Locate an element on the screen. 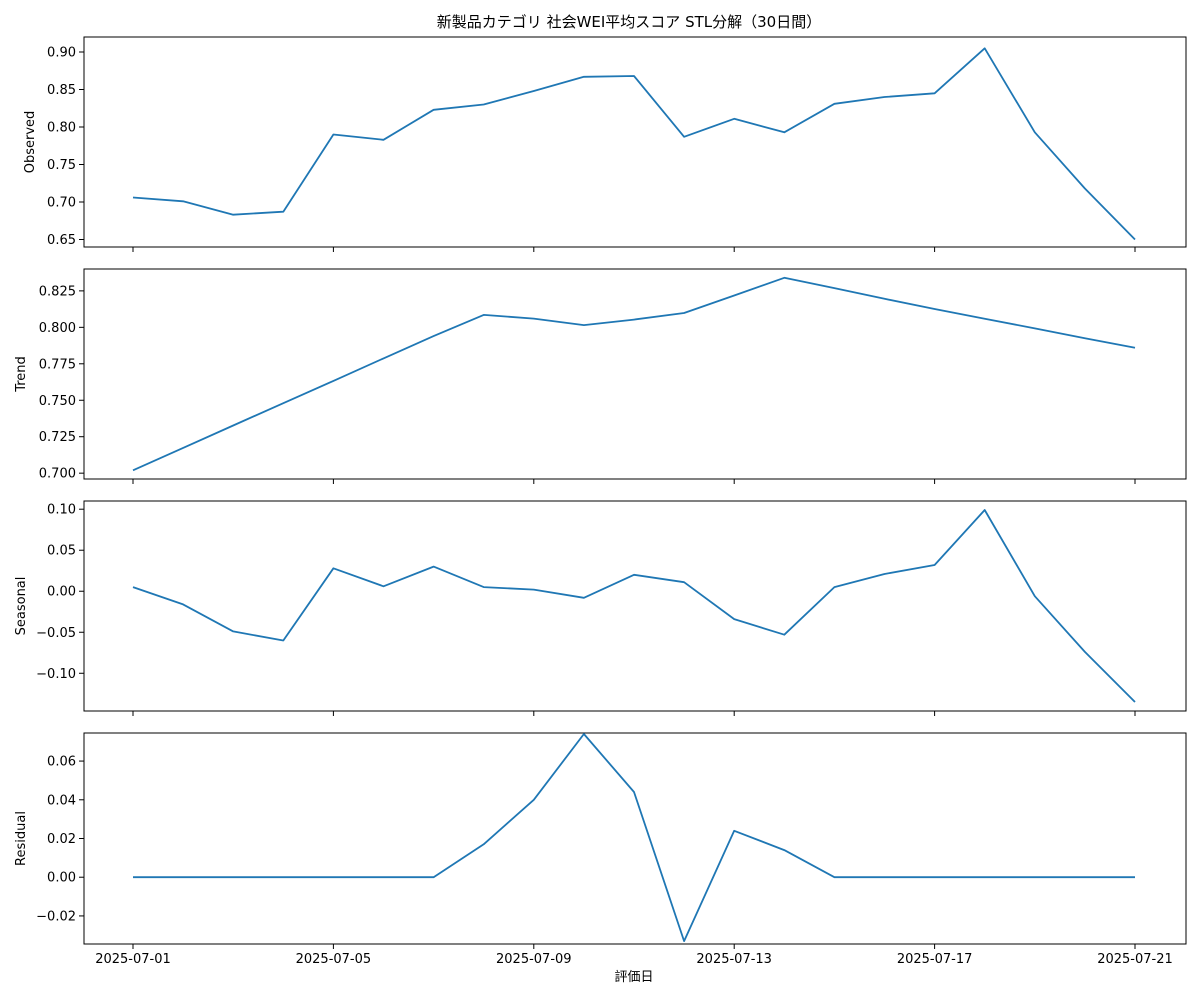 The image size is (1200, 1004). y-tick-label: −0.02 is located at coordinates (56, 916).